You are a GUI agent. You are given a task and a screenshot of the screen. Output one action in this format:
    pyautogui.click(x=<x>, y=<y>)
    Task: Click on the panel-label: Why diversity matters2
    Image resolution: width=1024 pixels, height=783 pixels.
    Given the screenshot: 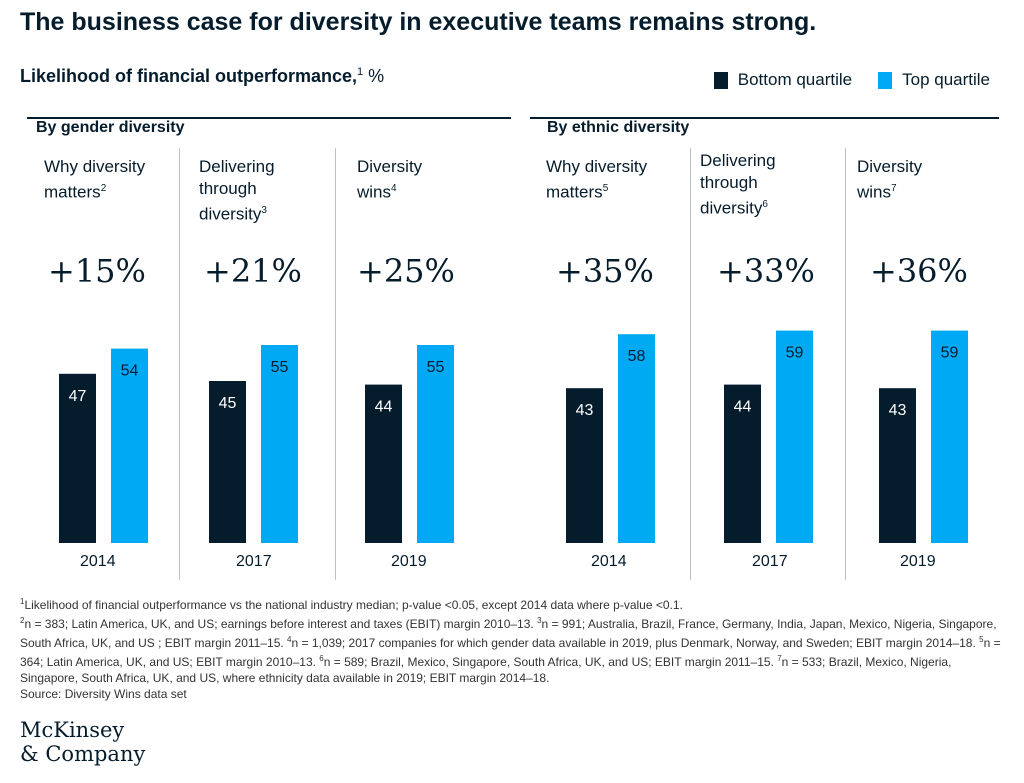 What is the action you would take?
    pyautogui.click(x=94, y=180)
    